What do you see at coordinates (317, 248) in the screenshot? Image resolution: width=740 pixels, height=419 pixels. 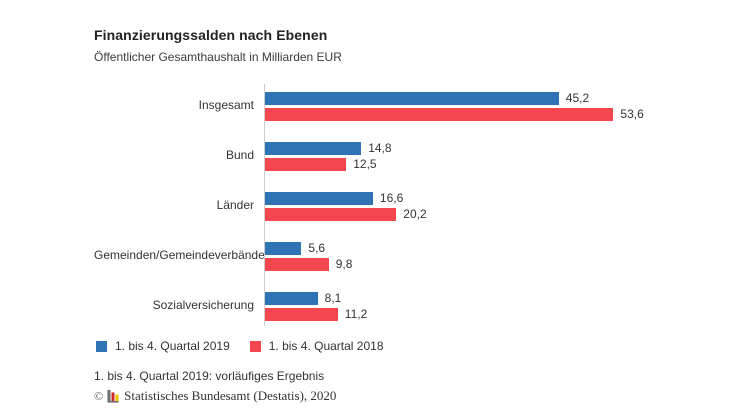 I see `value-label: 5,6` at bounding box center [317, 248].